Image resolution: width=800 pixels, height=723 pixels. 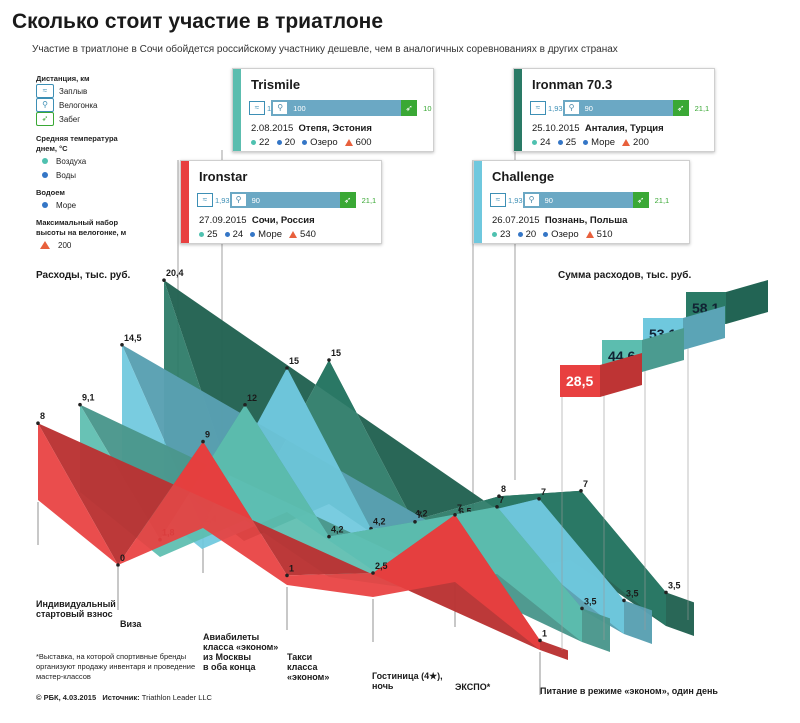 I want to click on card-place: Анталия, Турция, so click(x=624, y=128).